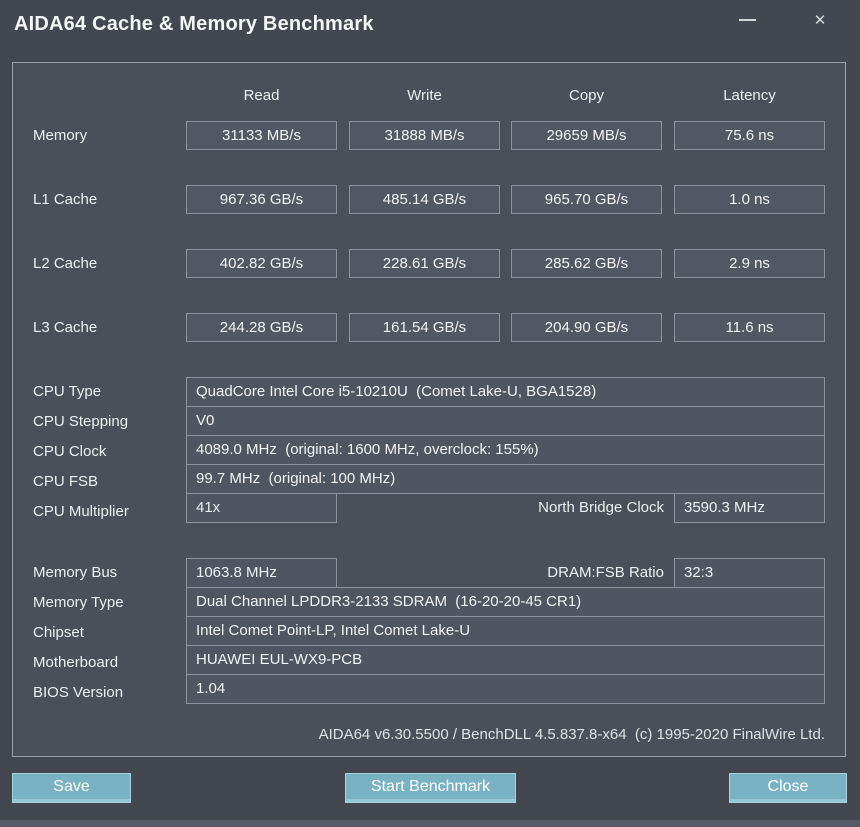  What do you see at coordinates (81, 421) in the screenshot?
I see `row-label-cpu-stepping: CPU Stepping` at bounding box center [81, 421].